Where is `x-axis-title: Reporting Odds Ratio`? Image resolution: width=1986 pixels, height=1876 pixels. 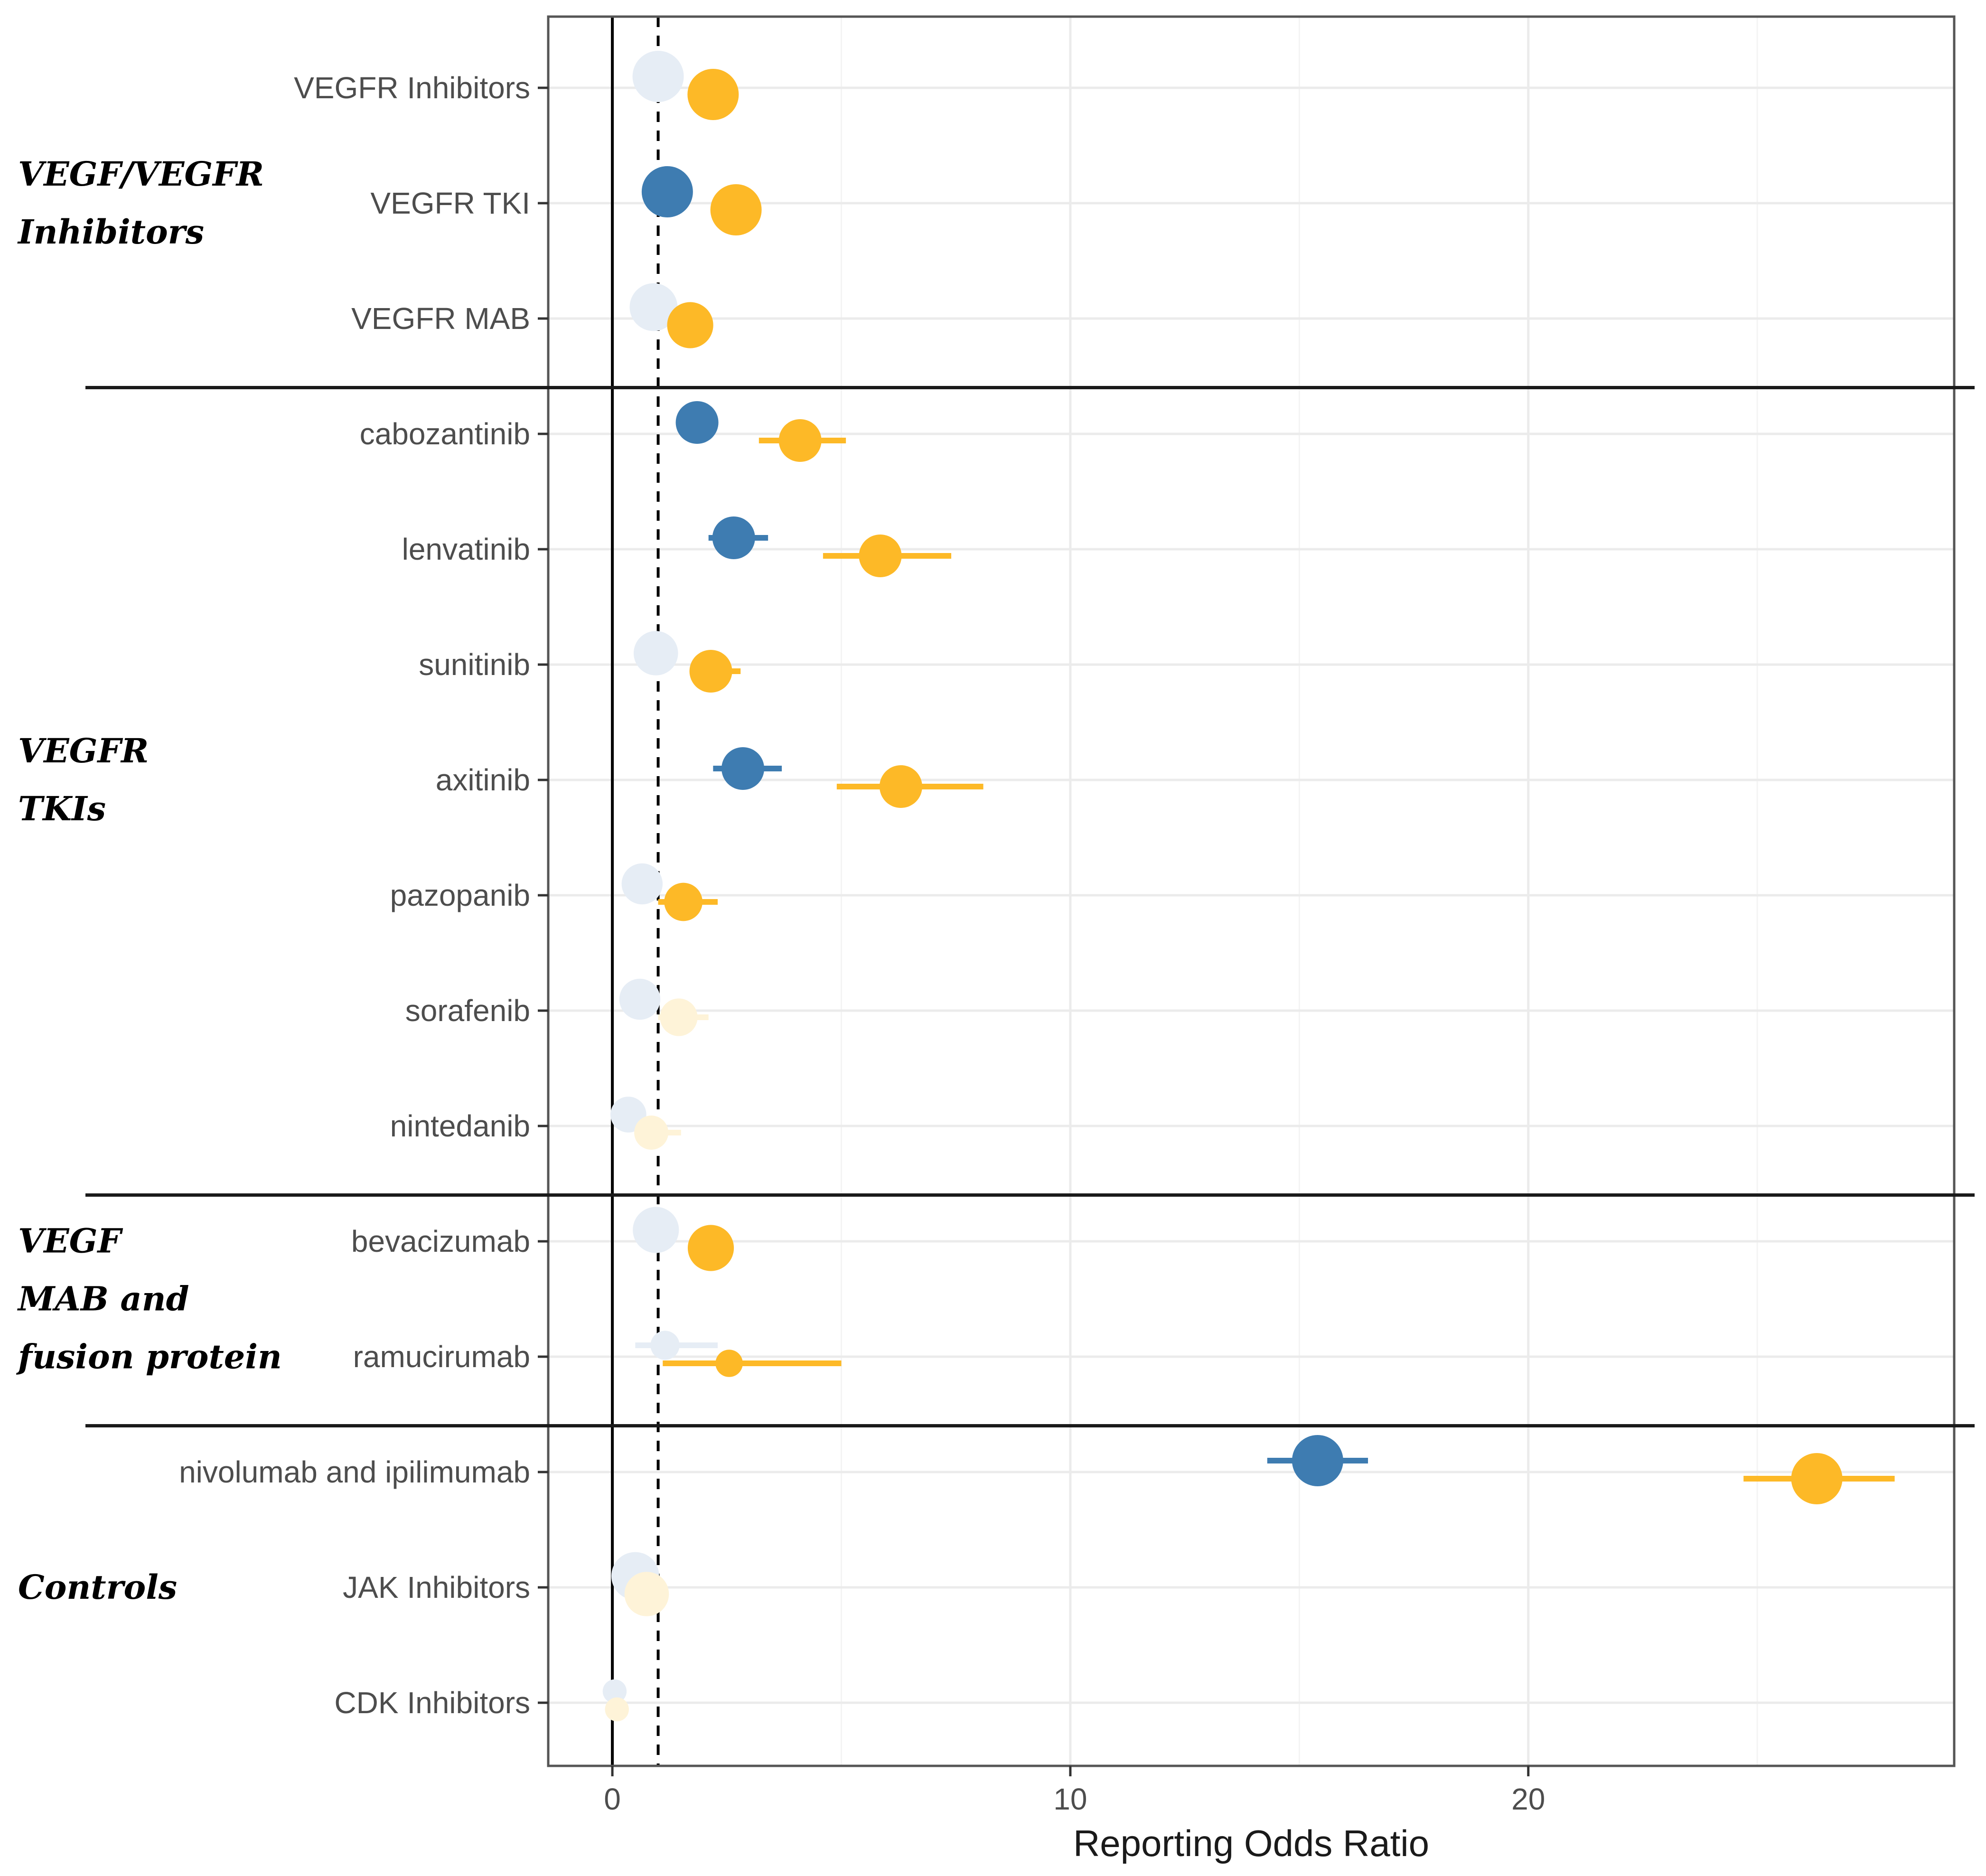
x-axis-title: Reporting Odds Ratio is located at coordinates (1251, 1843).